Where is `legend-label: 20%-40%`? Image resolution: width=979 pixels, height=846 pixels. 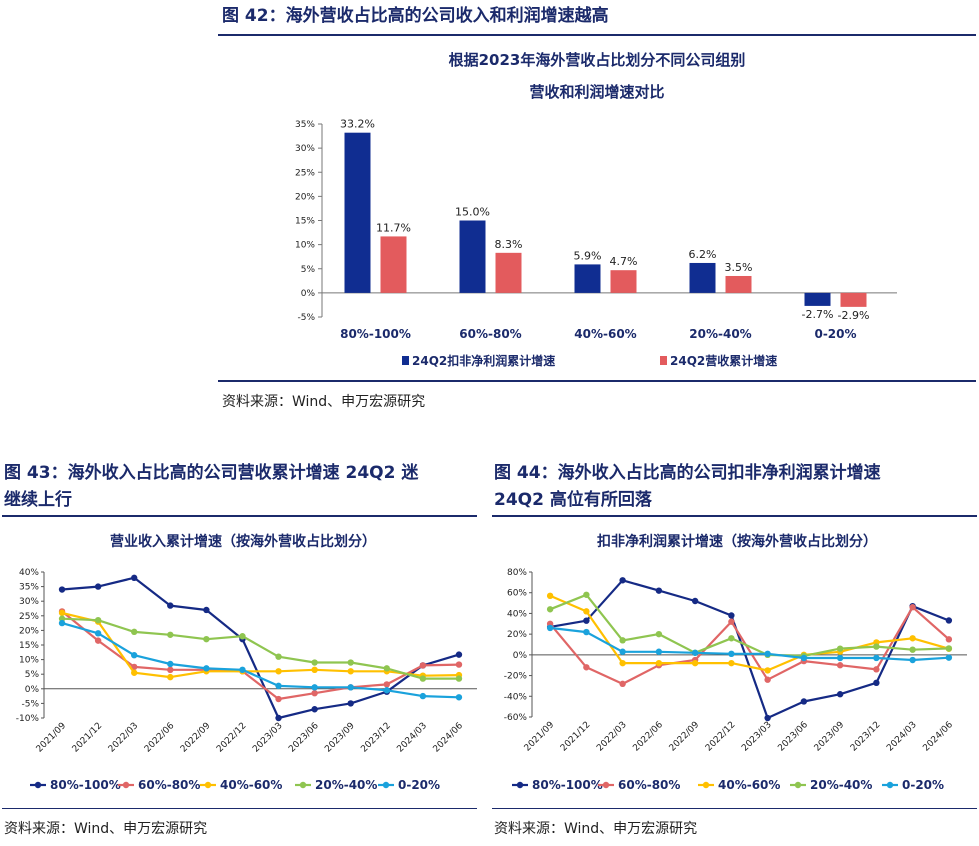
legend-label: 20%-40% is located at coordinates (346, 785).